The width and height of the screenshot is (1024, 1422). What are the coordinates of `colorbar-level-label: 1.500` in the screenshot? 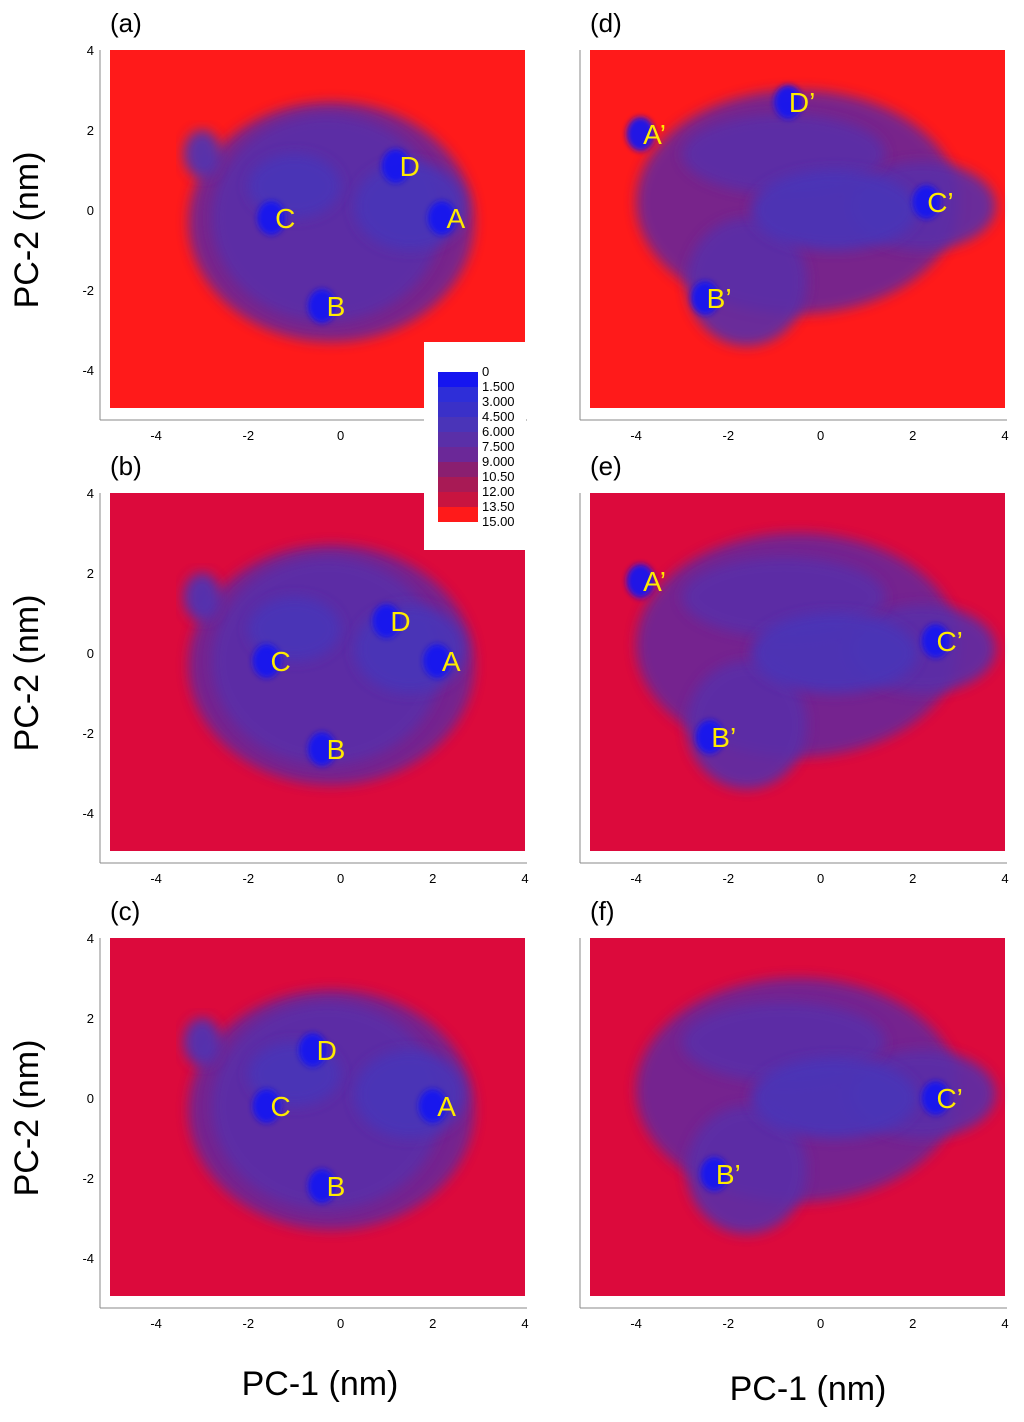 It's located at (498, 386).